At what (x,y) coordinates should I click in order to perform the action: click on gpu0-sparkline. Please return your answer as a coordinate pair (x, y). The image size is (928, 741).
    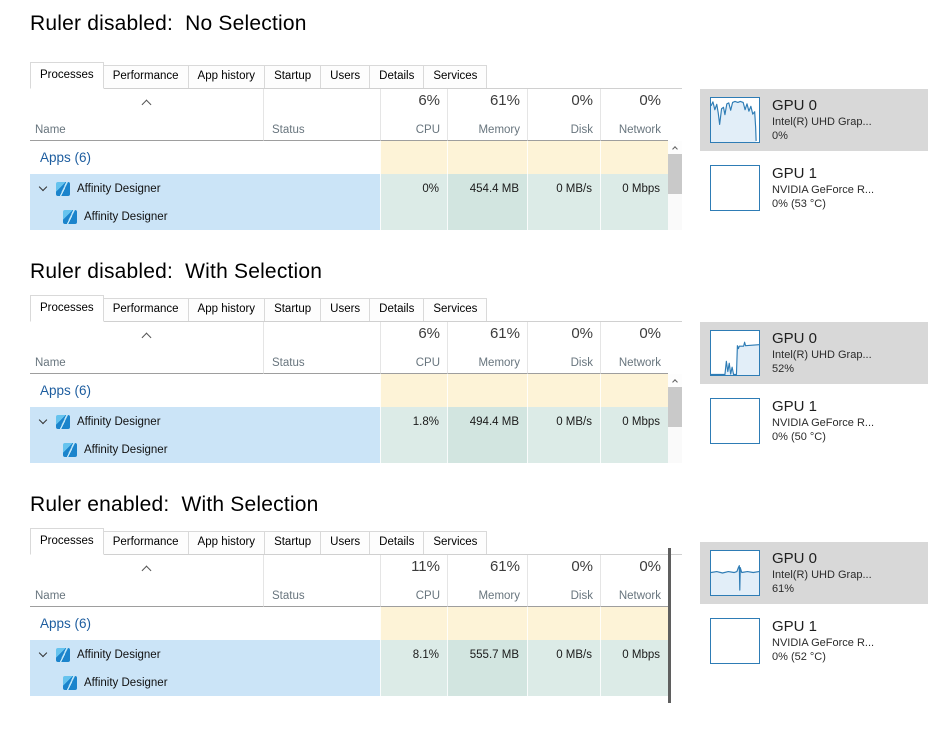
    Looking at the image, I should click on (735, 573).